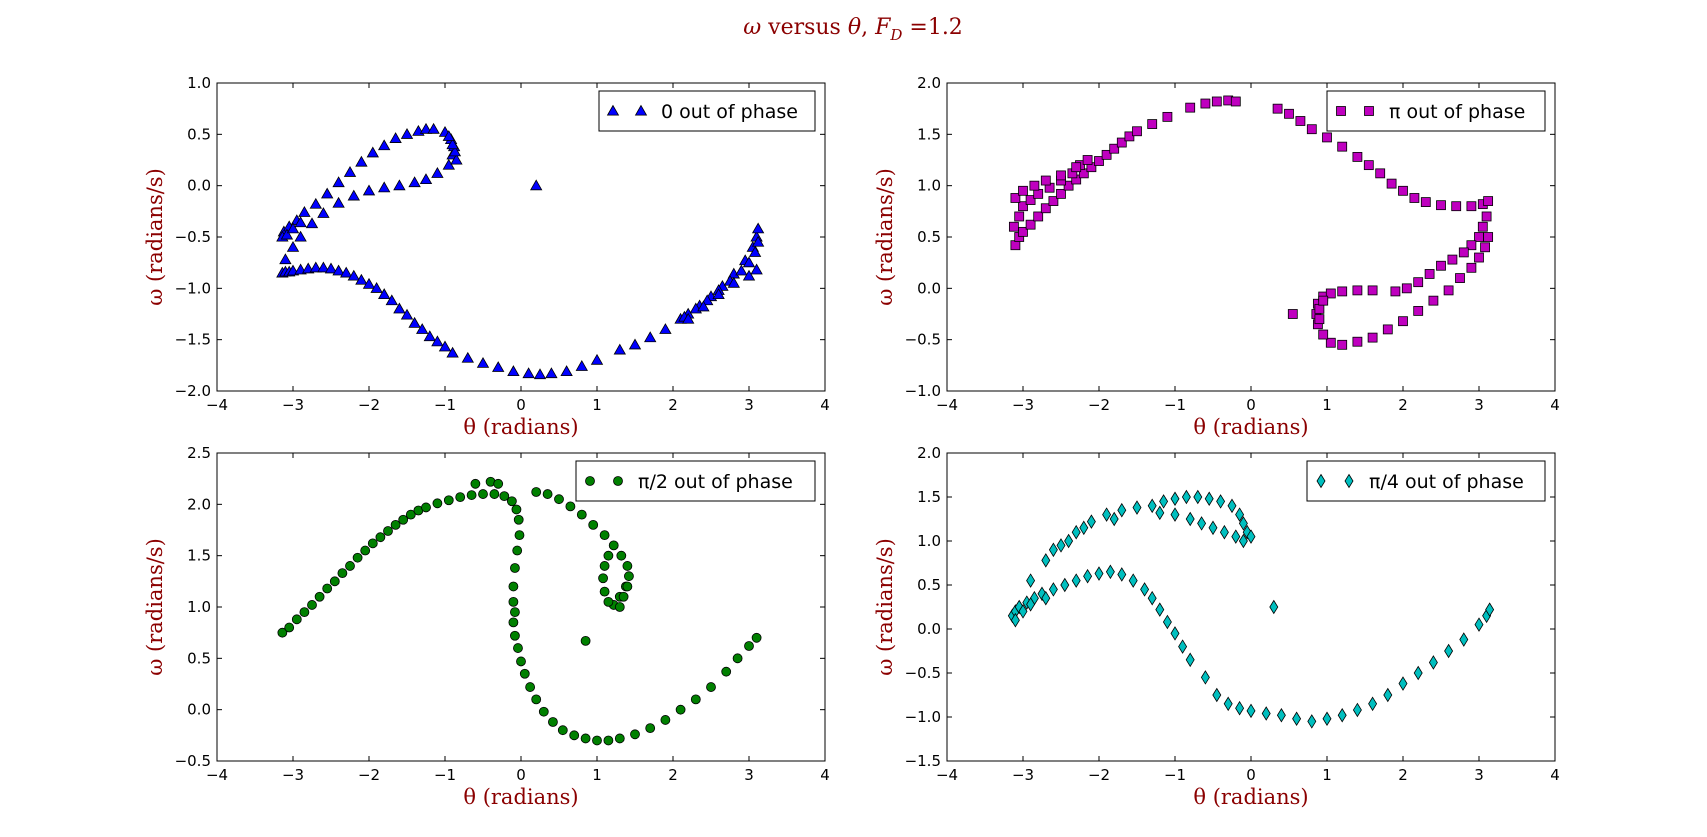  I want to click on y-tick-label: −2.0, so click(193, 391).